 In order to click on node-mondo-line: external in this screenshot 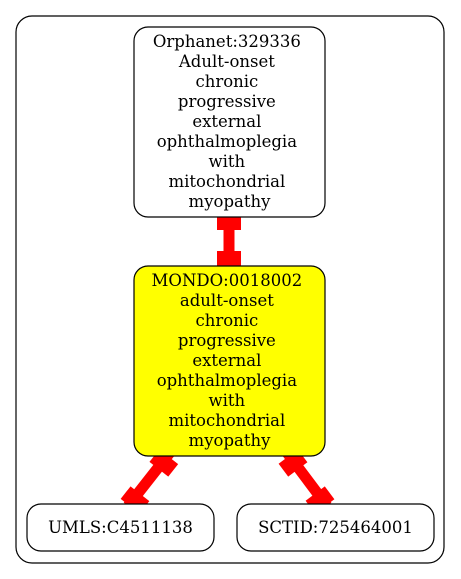, I will do `click(226, 360)`.